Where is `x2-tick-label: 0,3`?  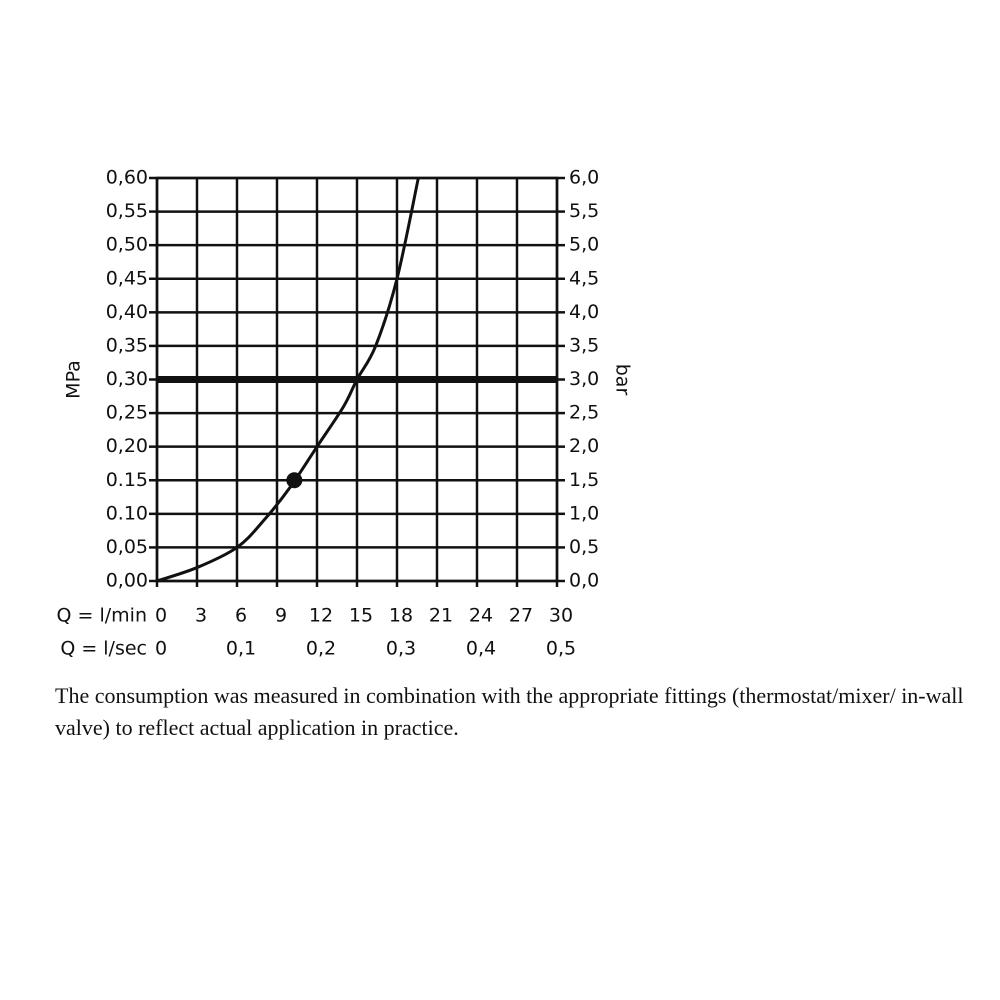
x2-tick-label: 0,3 is located at coordinates (401, 649).